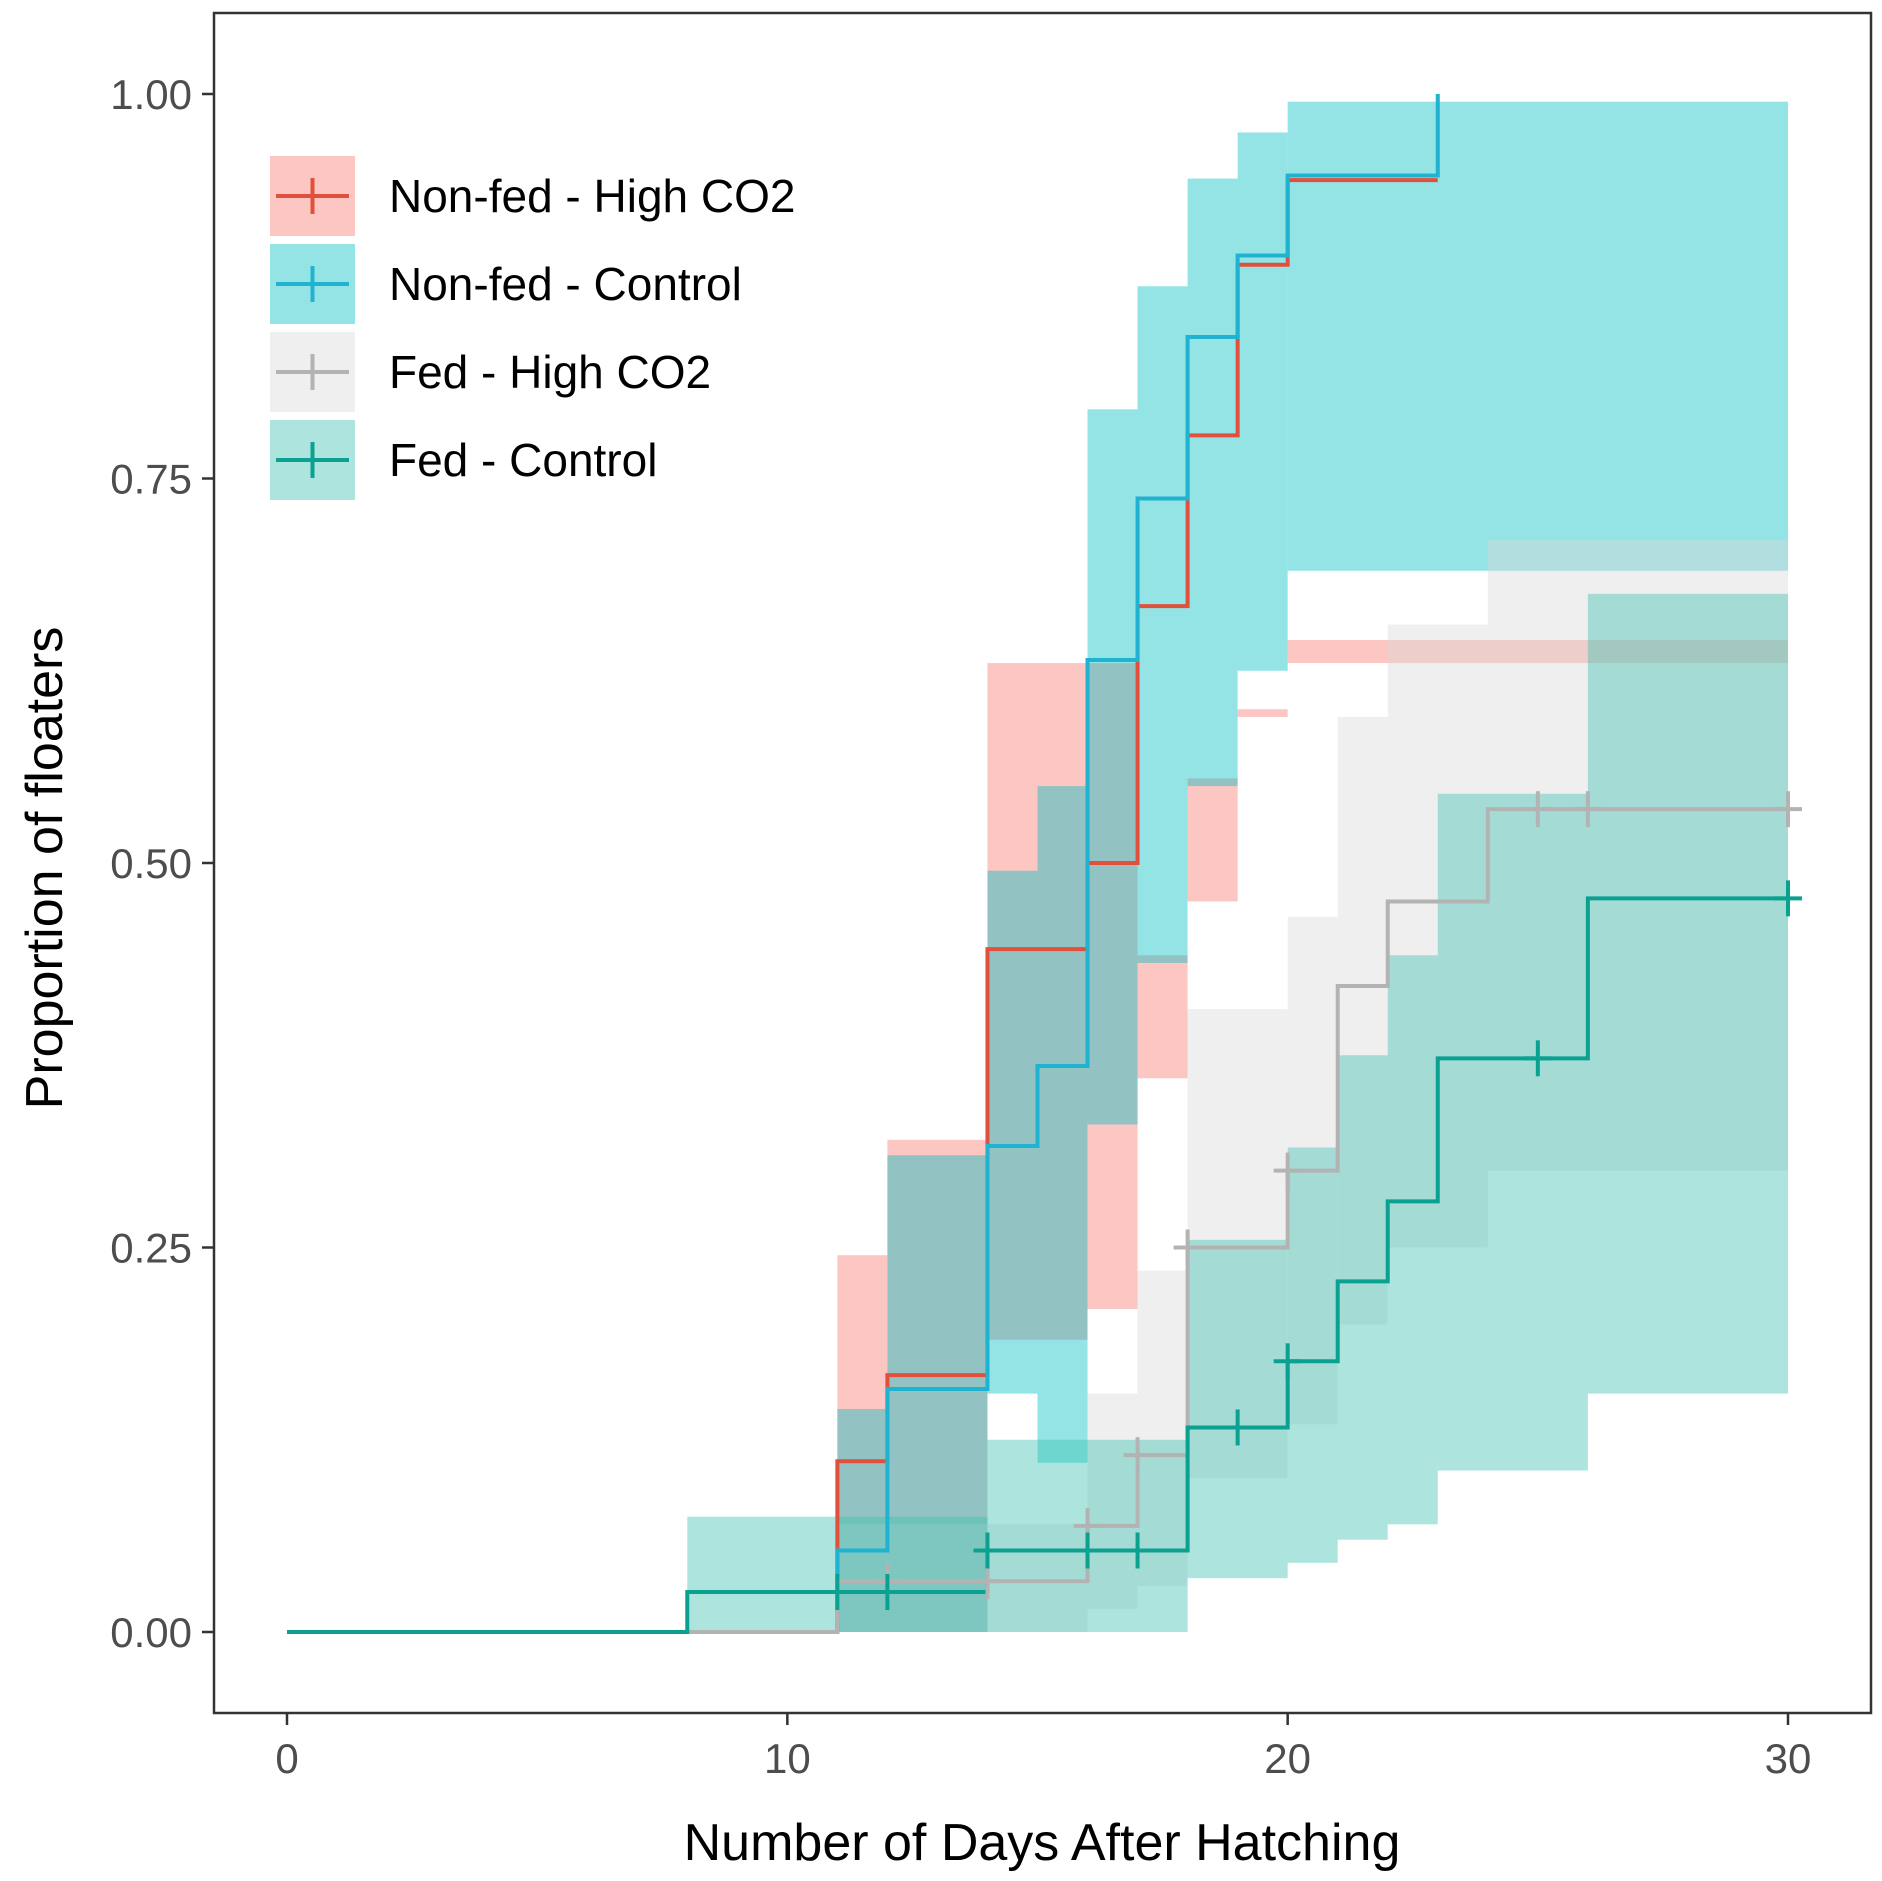  What do you see at coordinates (787, 1758) in the screenshot?
I see `x-tick-label: 10` at bounding box center [787, 1758].